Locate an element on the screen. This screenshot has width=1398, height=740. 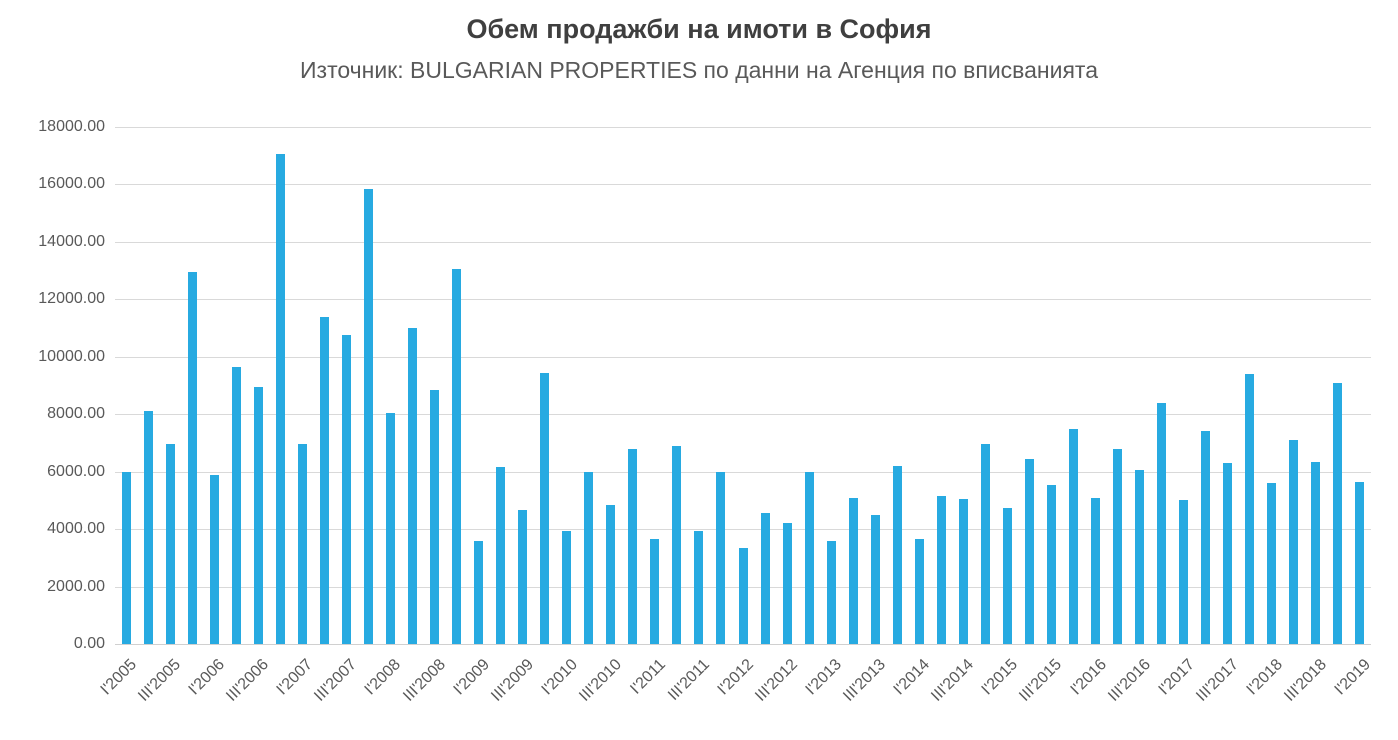
x-tick-label: III'2016 is located at coordinates (1129, 680).